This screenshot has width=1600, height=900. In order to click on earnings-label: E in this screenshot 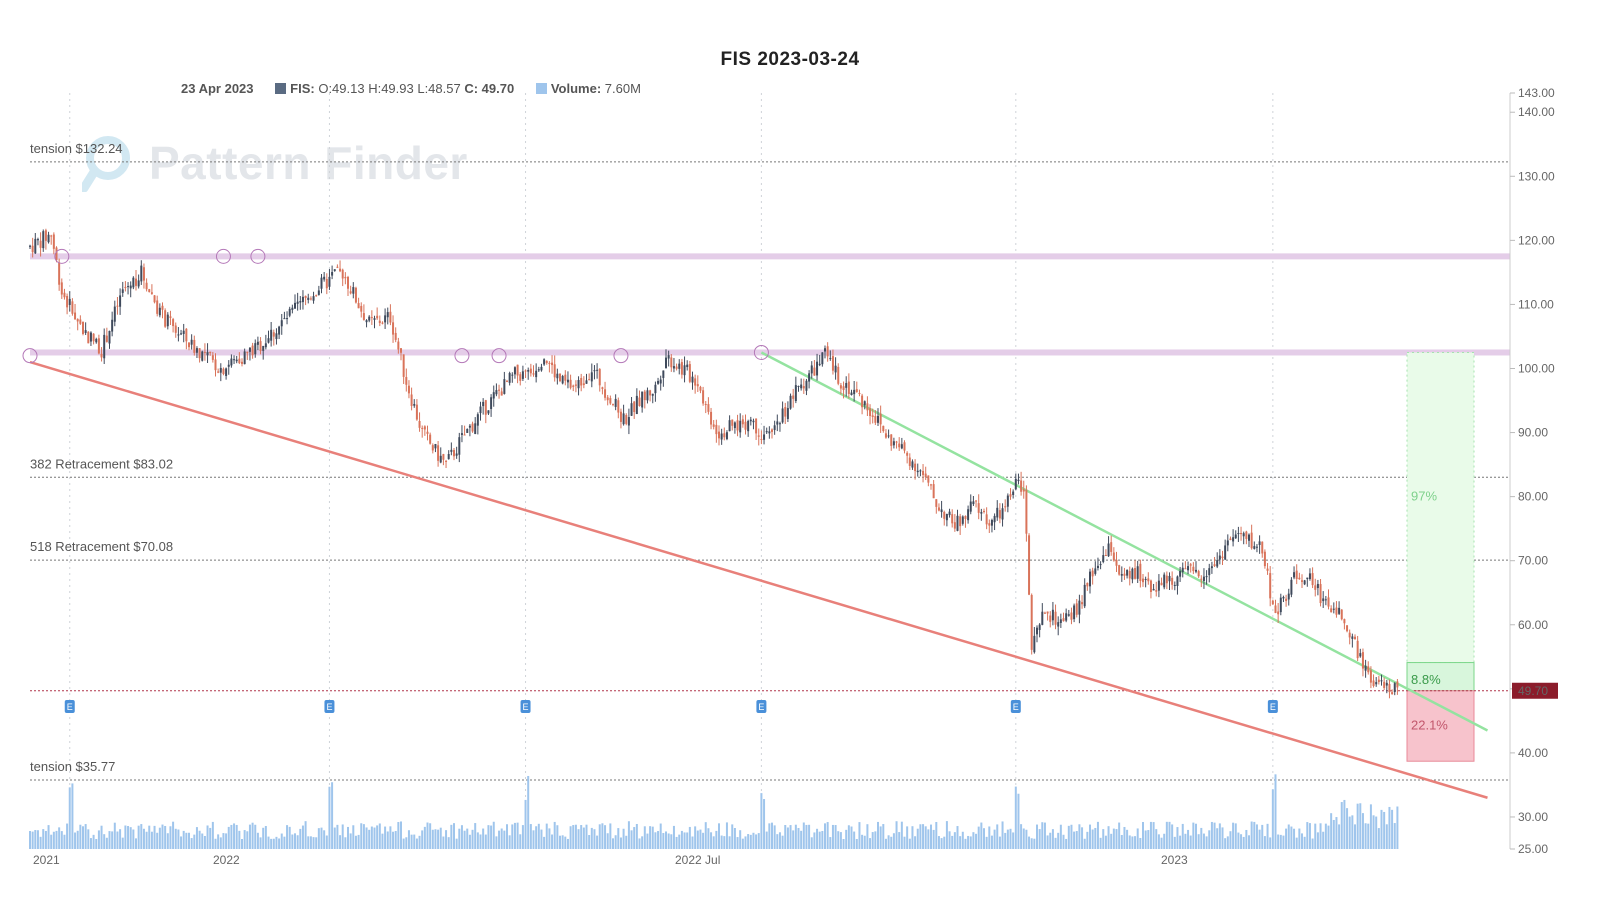, I will do `click(526, 707)`.